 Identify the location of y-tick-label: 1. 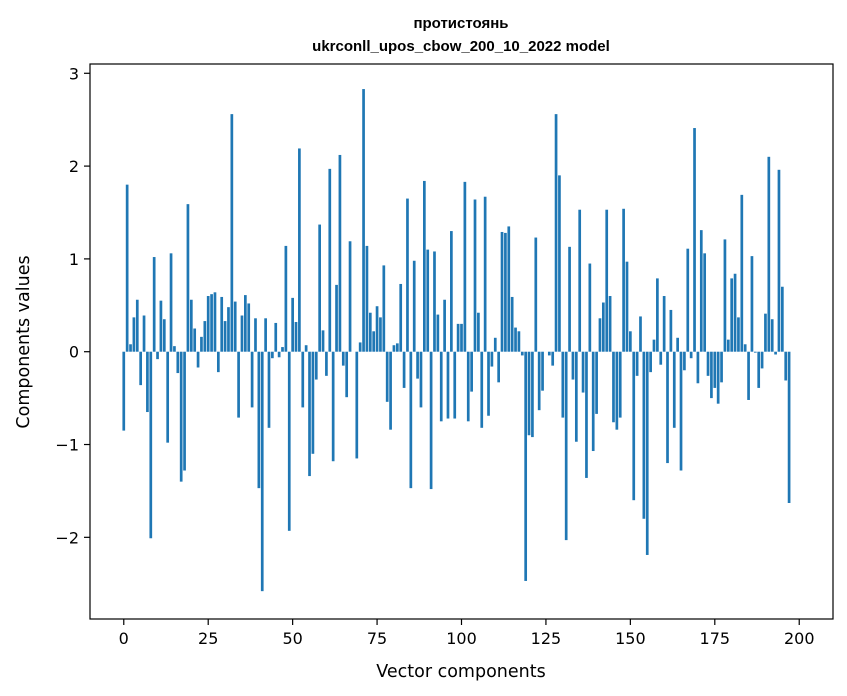
(74, 259).